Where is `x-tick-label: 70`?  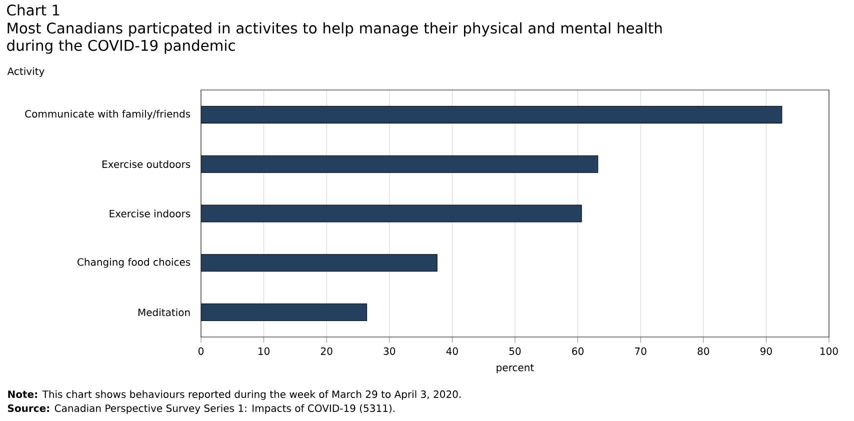
x-tick-label: 70 is located at coordinates (640, 351).